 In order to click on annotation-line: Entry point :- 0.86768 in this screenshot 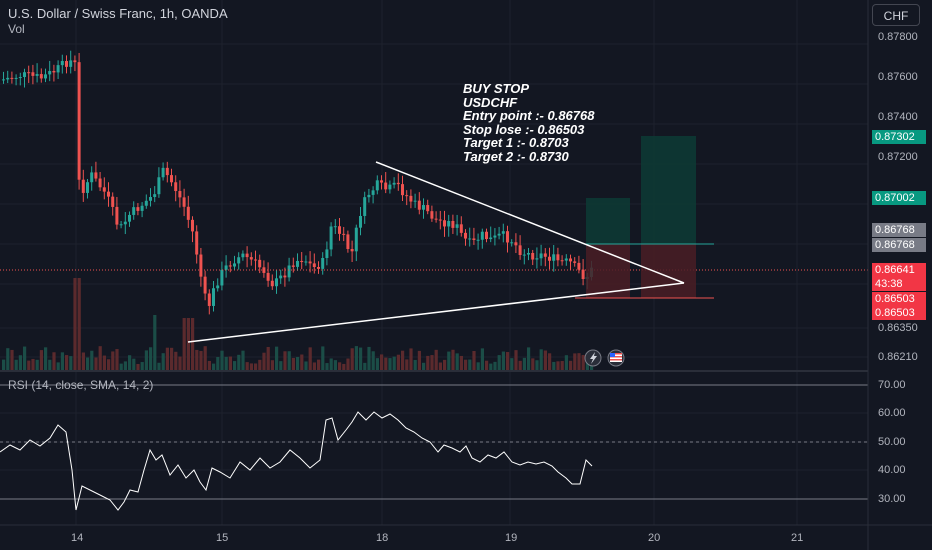, I will do `click(529, 115)`.